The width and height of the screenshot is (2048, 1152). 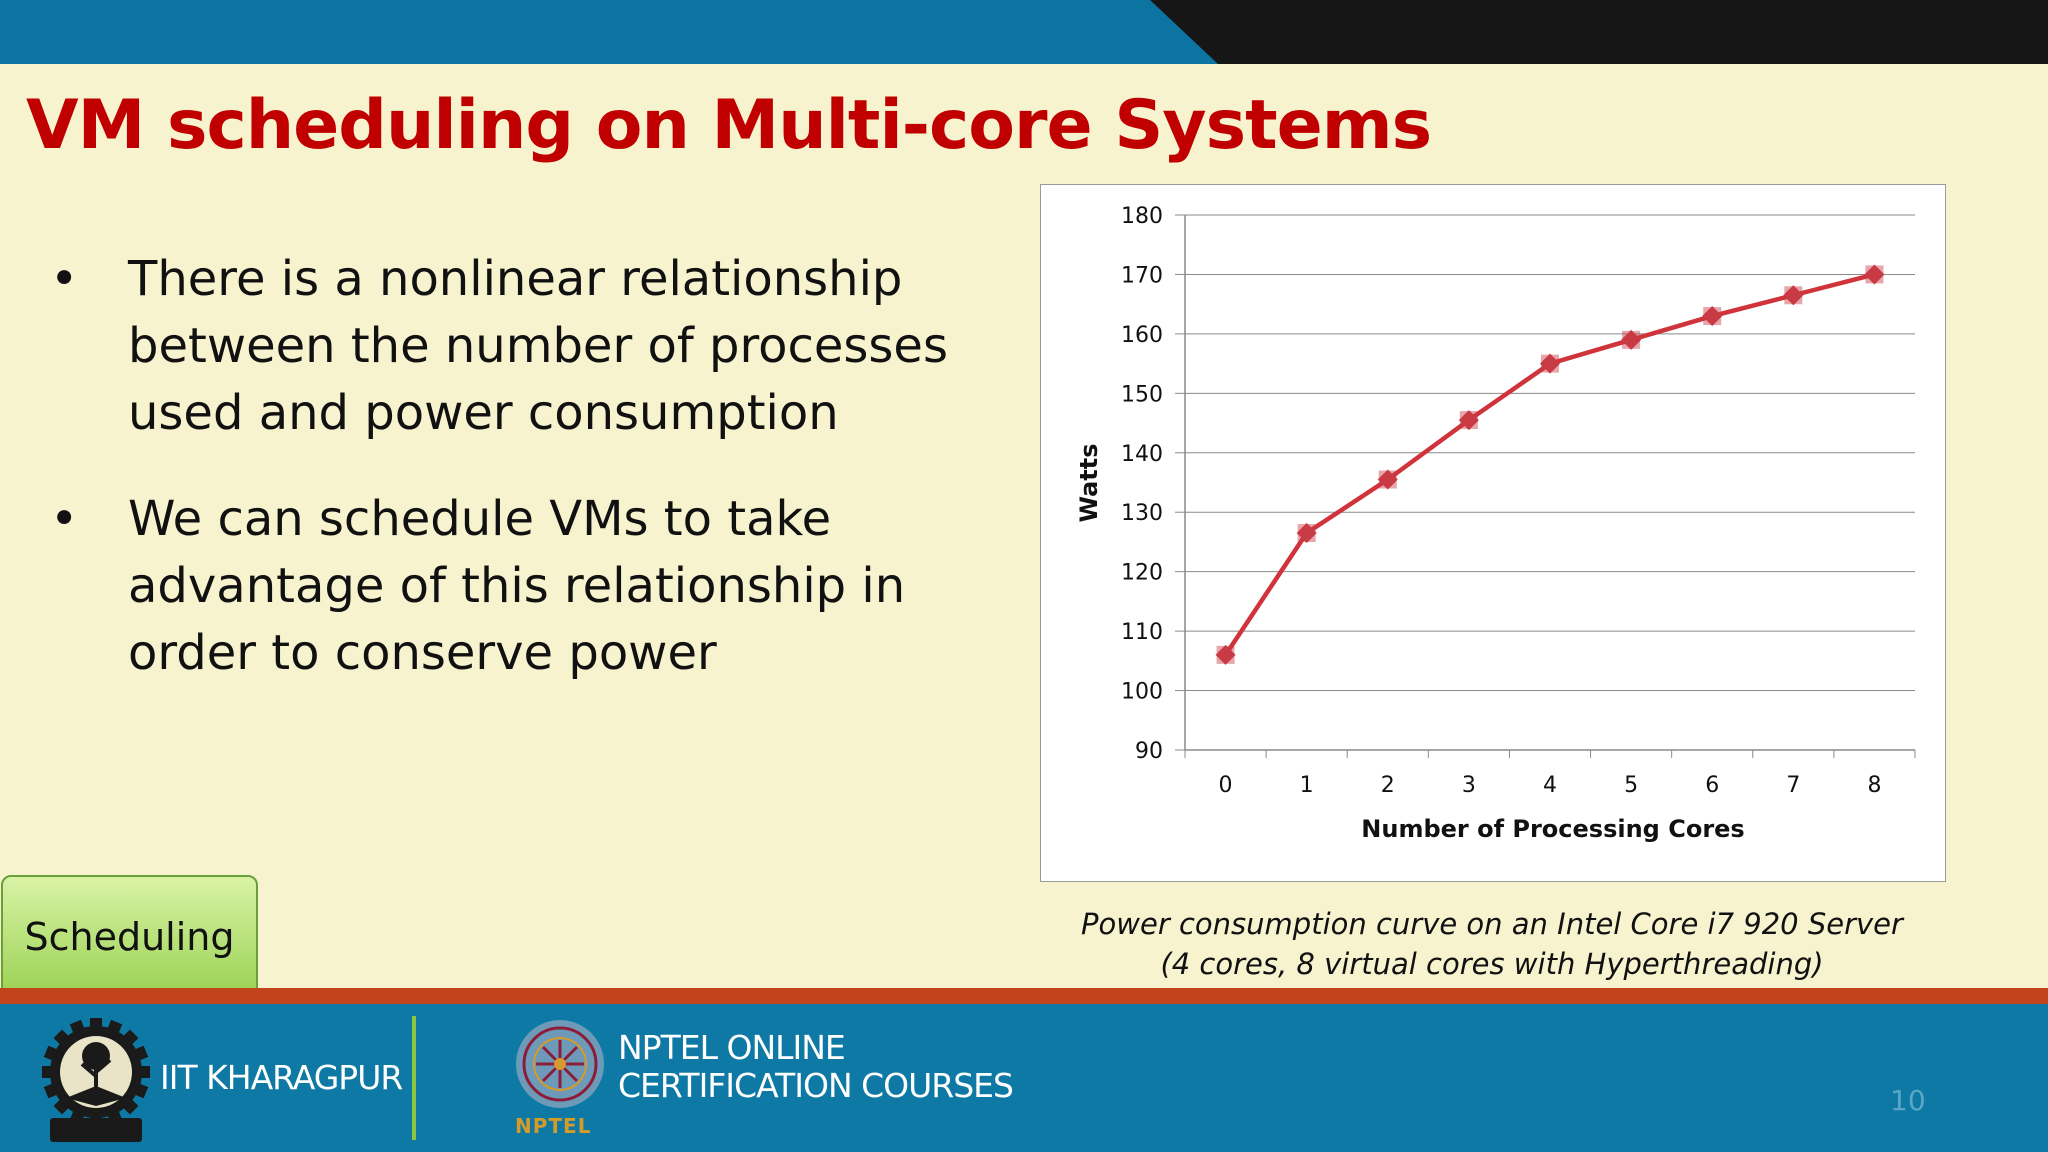 What do you see at coordinates (1631, 785) in the screenshot?
I see `x-tick-label: 5` at bounding box center [1631, 785].